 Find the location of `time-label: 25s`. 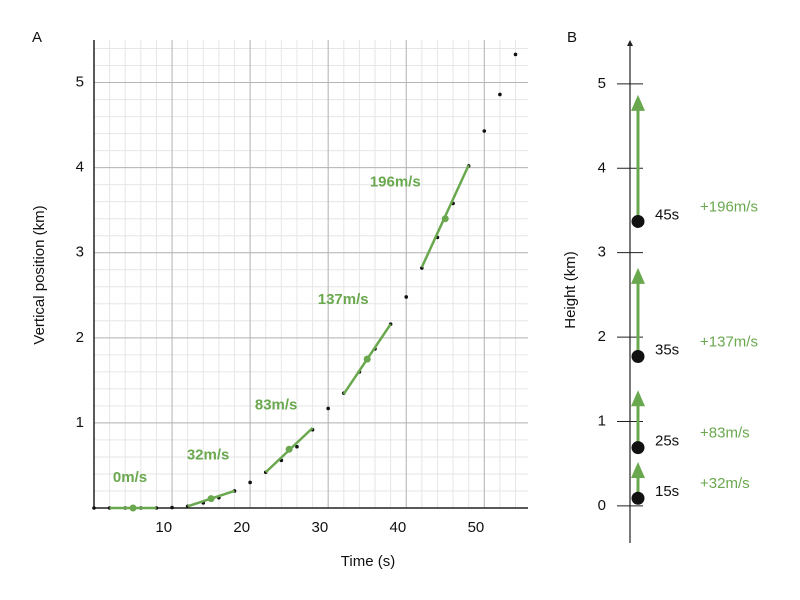

time-label: 25s is located at coordinates (667, 441).